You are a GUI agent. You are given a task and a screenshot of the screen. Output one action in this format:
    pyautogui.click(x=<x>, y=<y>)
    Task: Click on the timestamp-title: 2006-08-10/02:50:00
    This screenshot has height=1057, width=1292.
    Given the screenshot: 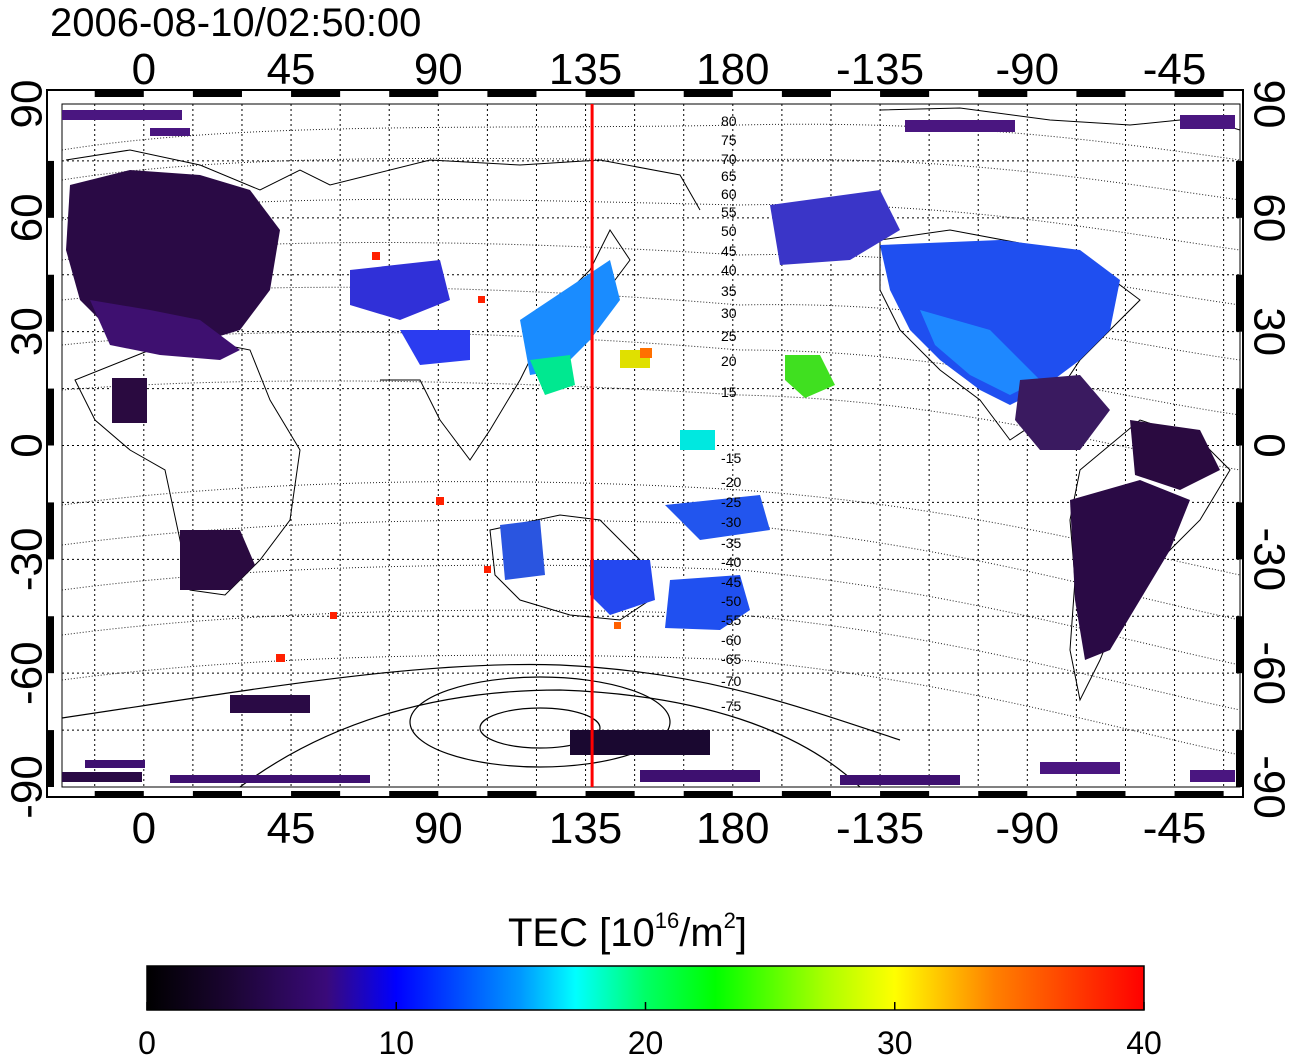 What is the action you would take?
    pyautogui.click(x=235, y=23)
    